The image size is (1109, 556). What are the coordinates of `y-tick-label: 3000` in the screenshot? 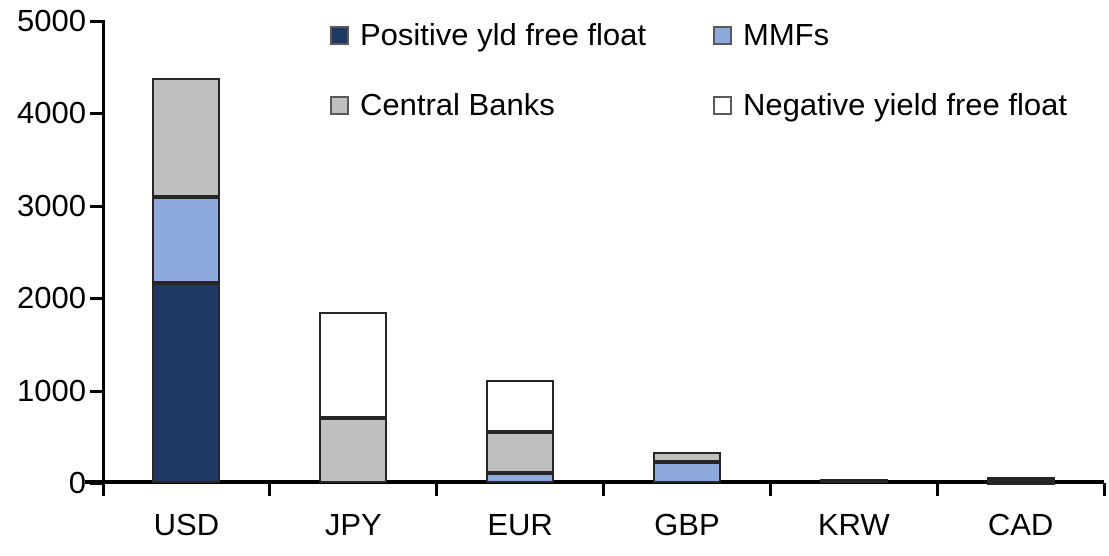 It's located at (51, 205).